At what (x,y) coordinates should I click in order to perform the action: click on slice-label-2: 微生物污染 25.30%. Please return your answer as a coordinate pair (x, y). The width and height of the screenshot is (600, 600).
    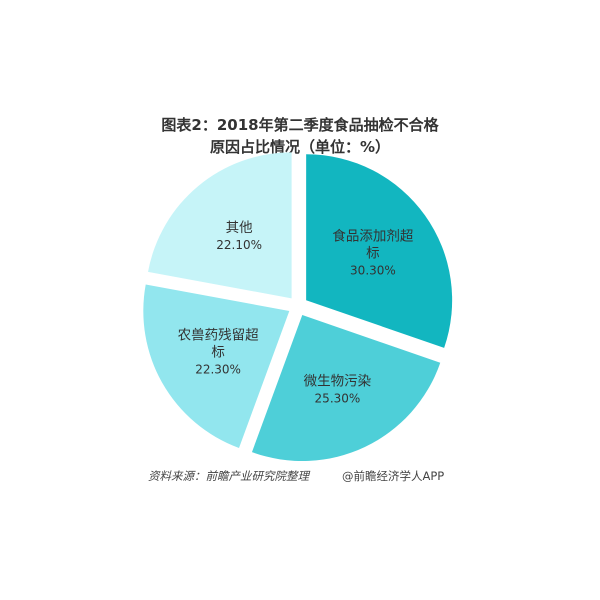
    Looking at the image, I should click on (338, 390).